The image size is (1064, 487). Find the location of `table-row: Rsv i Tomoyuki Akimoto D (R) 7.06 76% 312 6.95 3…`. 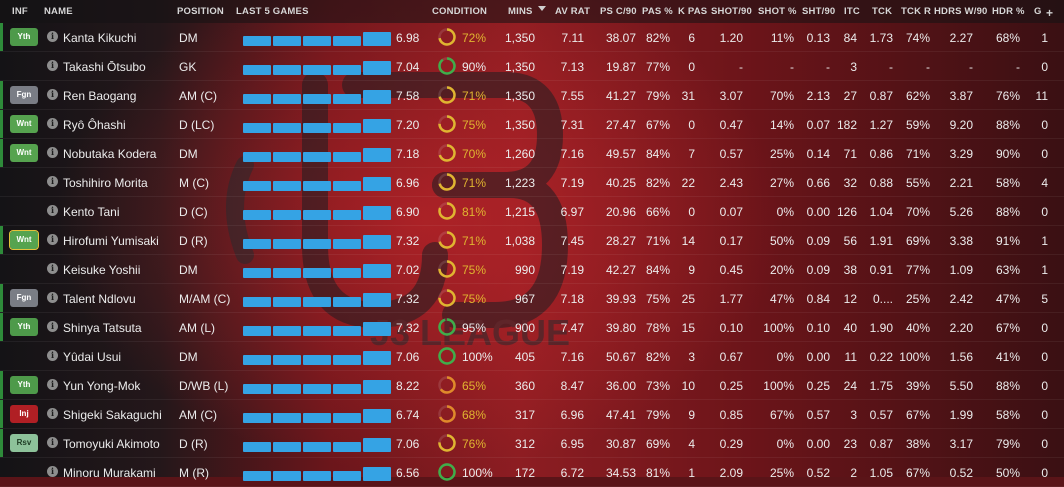

table-row: Rsv i Tomoyuki Akimoto D (R) 7.06 76% 312 6.95 3… is located at coordinates (532, 443).